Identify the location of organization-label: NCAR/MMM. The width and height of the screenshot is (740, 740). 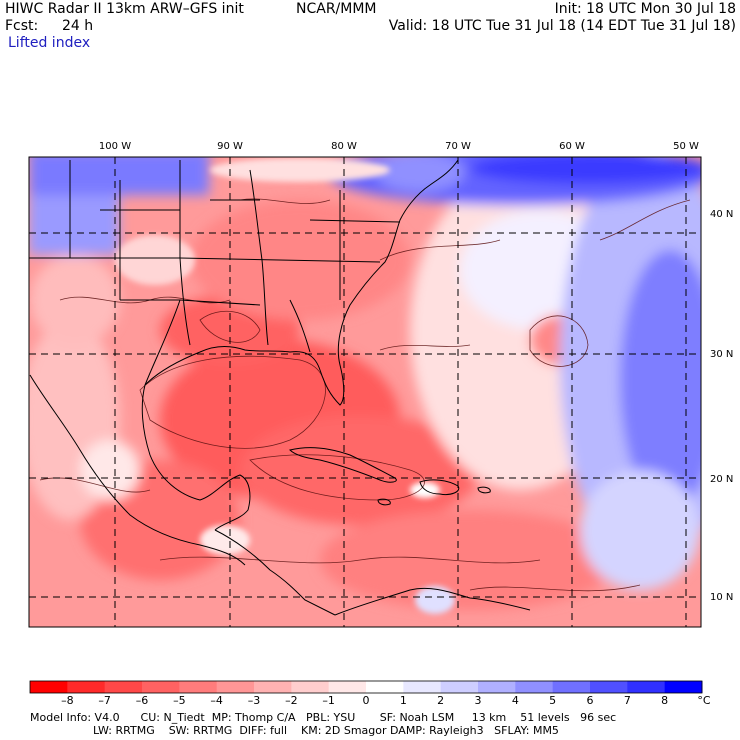
(336, 9).